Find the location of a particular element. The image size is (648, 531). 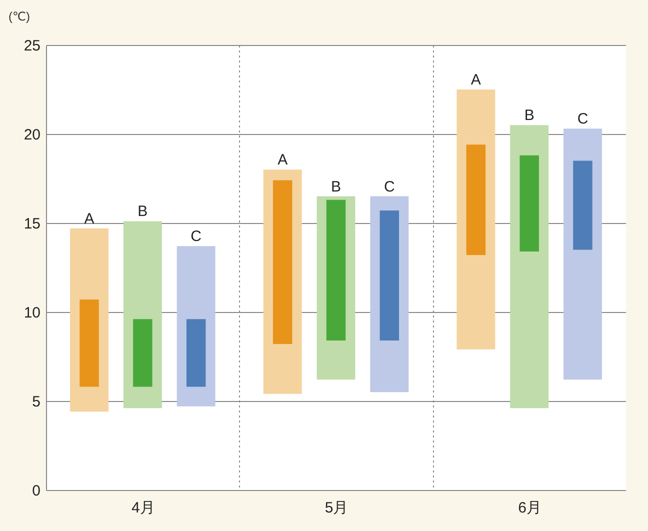

series-label: A is located at coordinates (89, 219).